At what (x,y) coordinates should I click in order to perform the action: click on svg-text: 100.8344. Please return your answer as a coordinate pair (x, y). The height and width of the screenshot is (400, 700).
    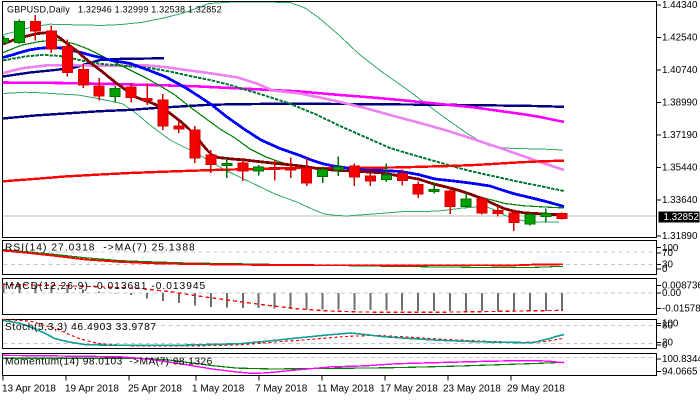
    Looking at the image, I should click on (681, 359).